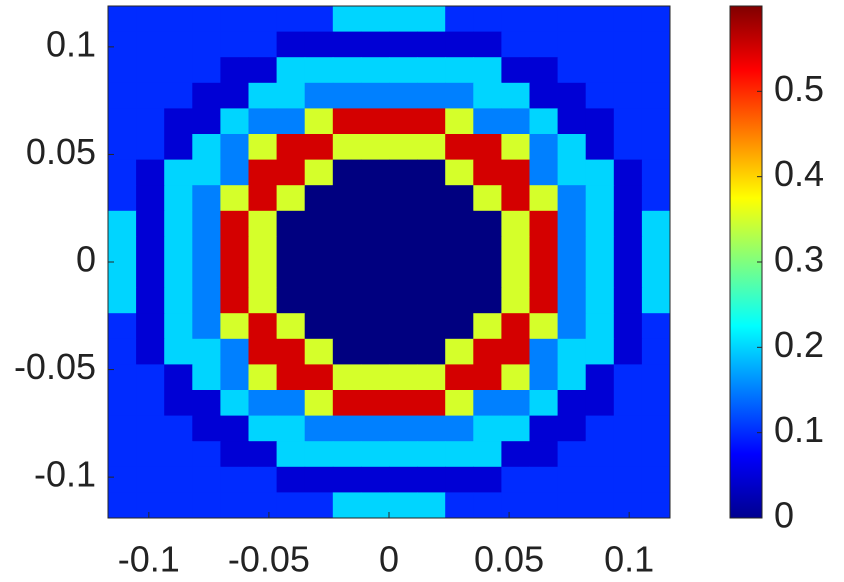 The height and width of the screenshot is (582, 844). I want to click on x-tick-label: -0.05, so click(269, 559).